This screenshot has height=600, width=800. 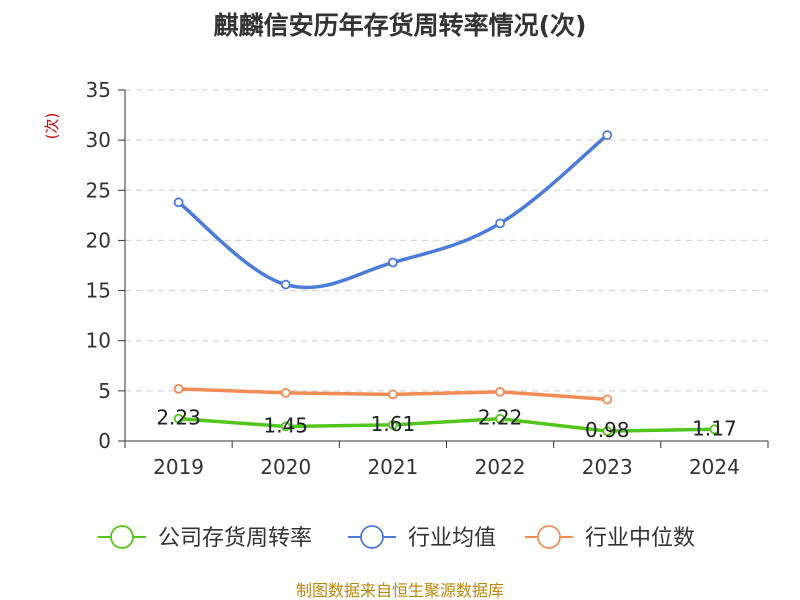 What do you see at coordinates (400, 25) in the screenshot?
I see `chart-title: 麒麟信安历年存货周转率情况(次)` at bounding box center [400, 25].